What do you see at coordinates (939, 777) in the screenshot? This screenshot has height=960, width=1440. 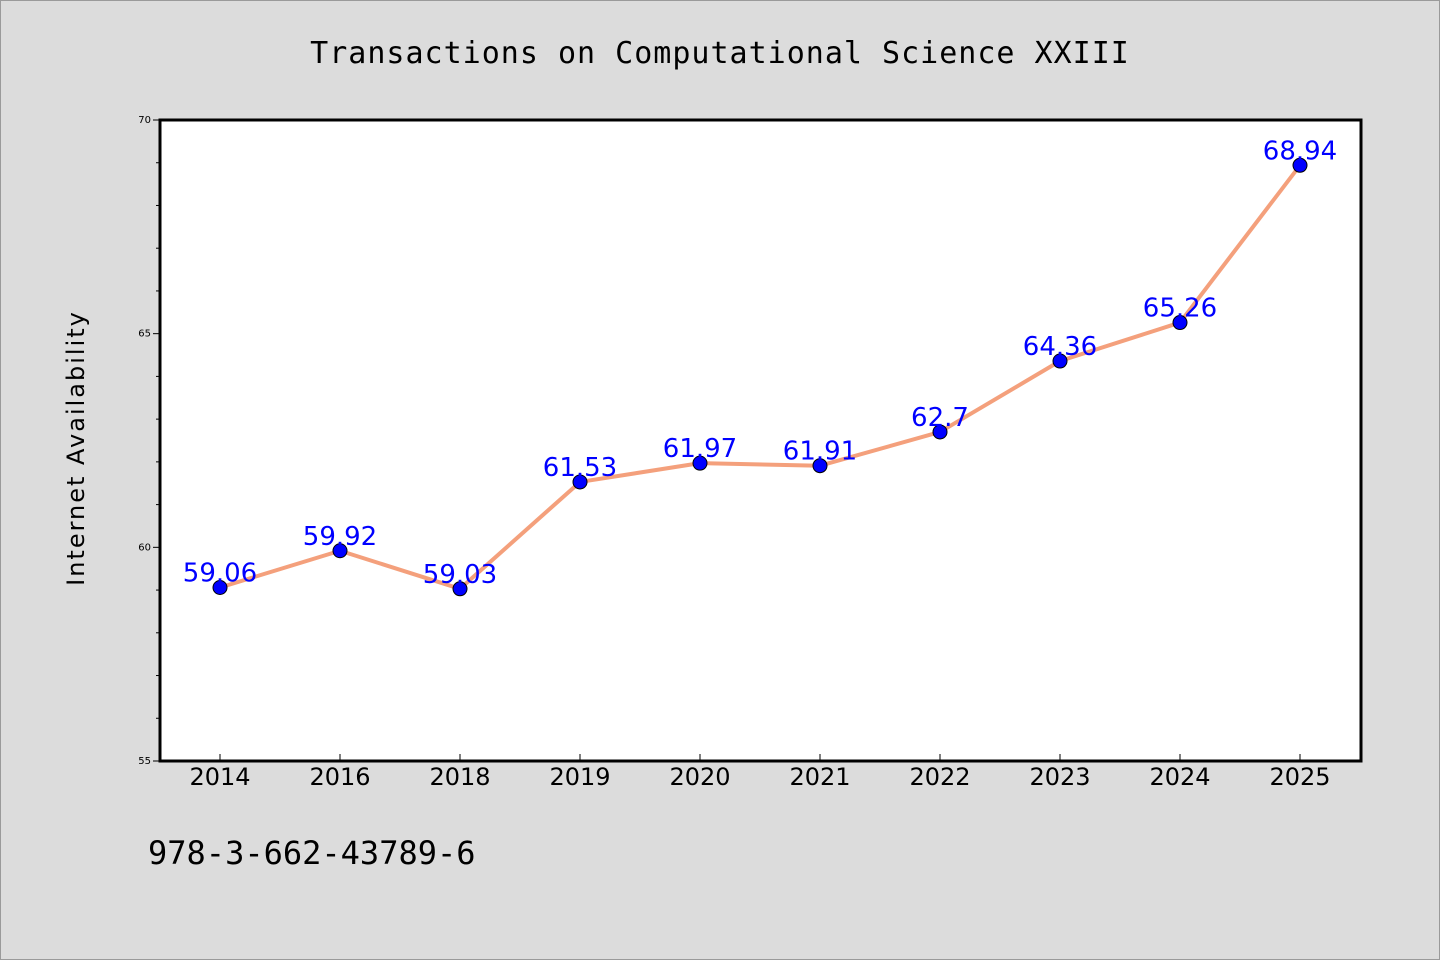 I see `x-tick-label: 2022` at bounding box center [939, 777].